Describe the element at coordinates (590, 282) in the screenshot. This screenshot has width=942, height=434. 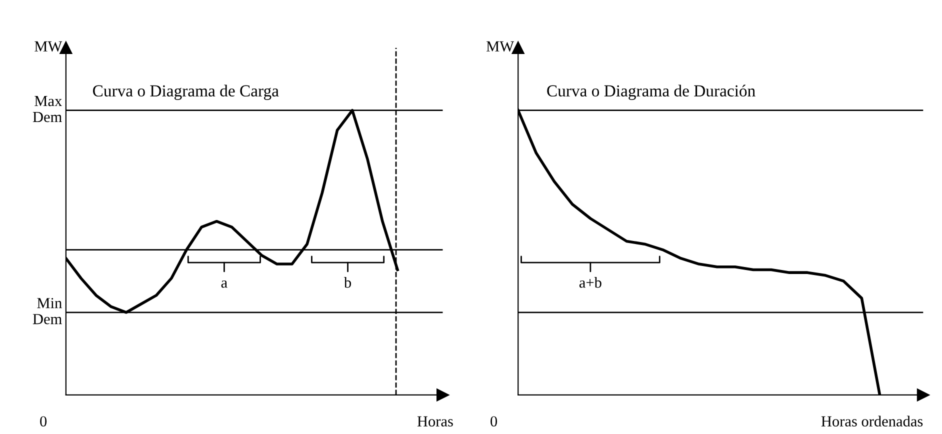
I see `annotation: a+b` at that location.